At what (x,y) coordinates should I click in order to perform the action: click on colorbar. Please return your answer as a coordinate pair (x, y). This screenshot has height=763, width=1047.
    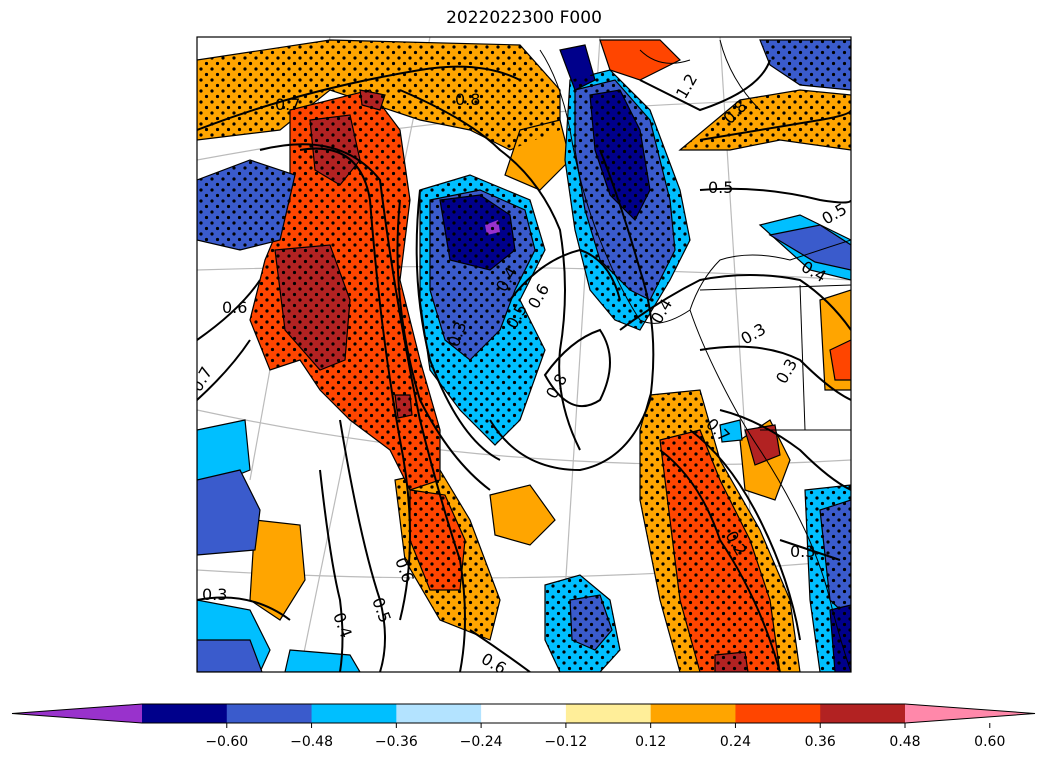
    Looking at the image, I should click on (523, 715).